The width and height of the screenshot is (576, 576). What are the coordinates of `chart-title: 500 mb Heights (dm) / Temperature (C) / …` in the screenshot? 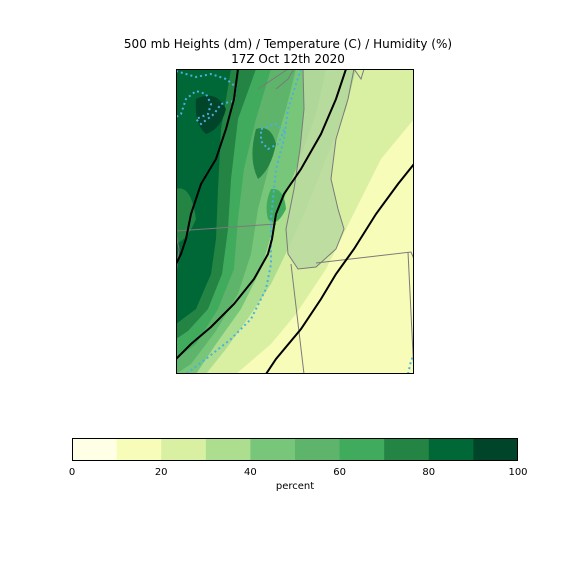 It's located at (288, 44).